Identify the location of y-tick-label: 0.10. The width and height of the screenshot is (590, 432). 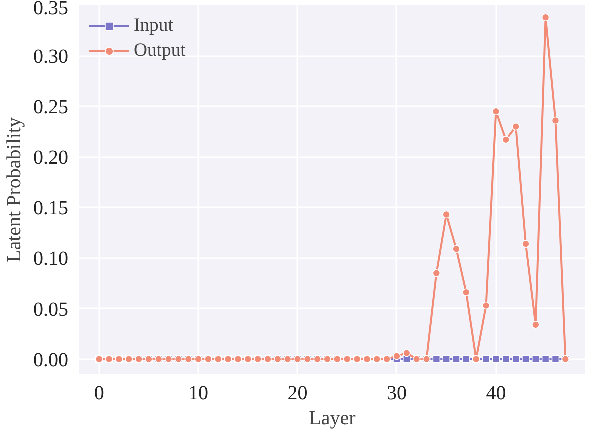
(51, 259).